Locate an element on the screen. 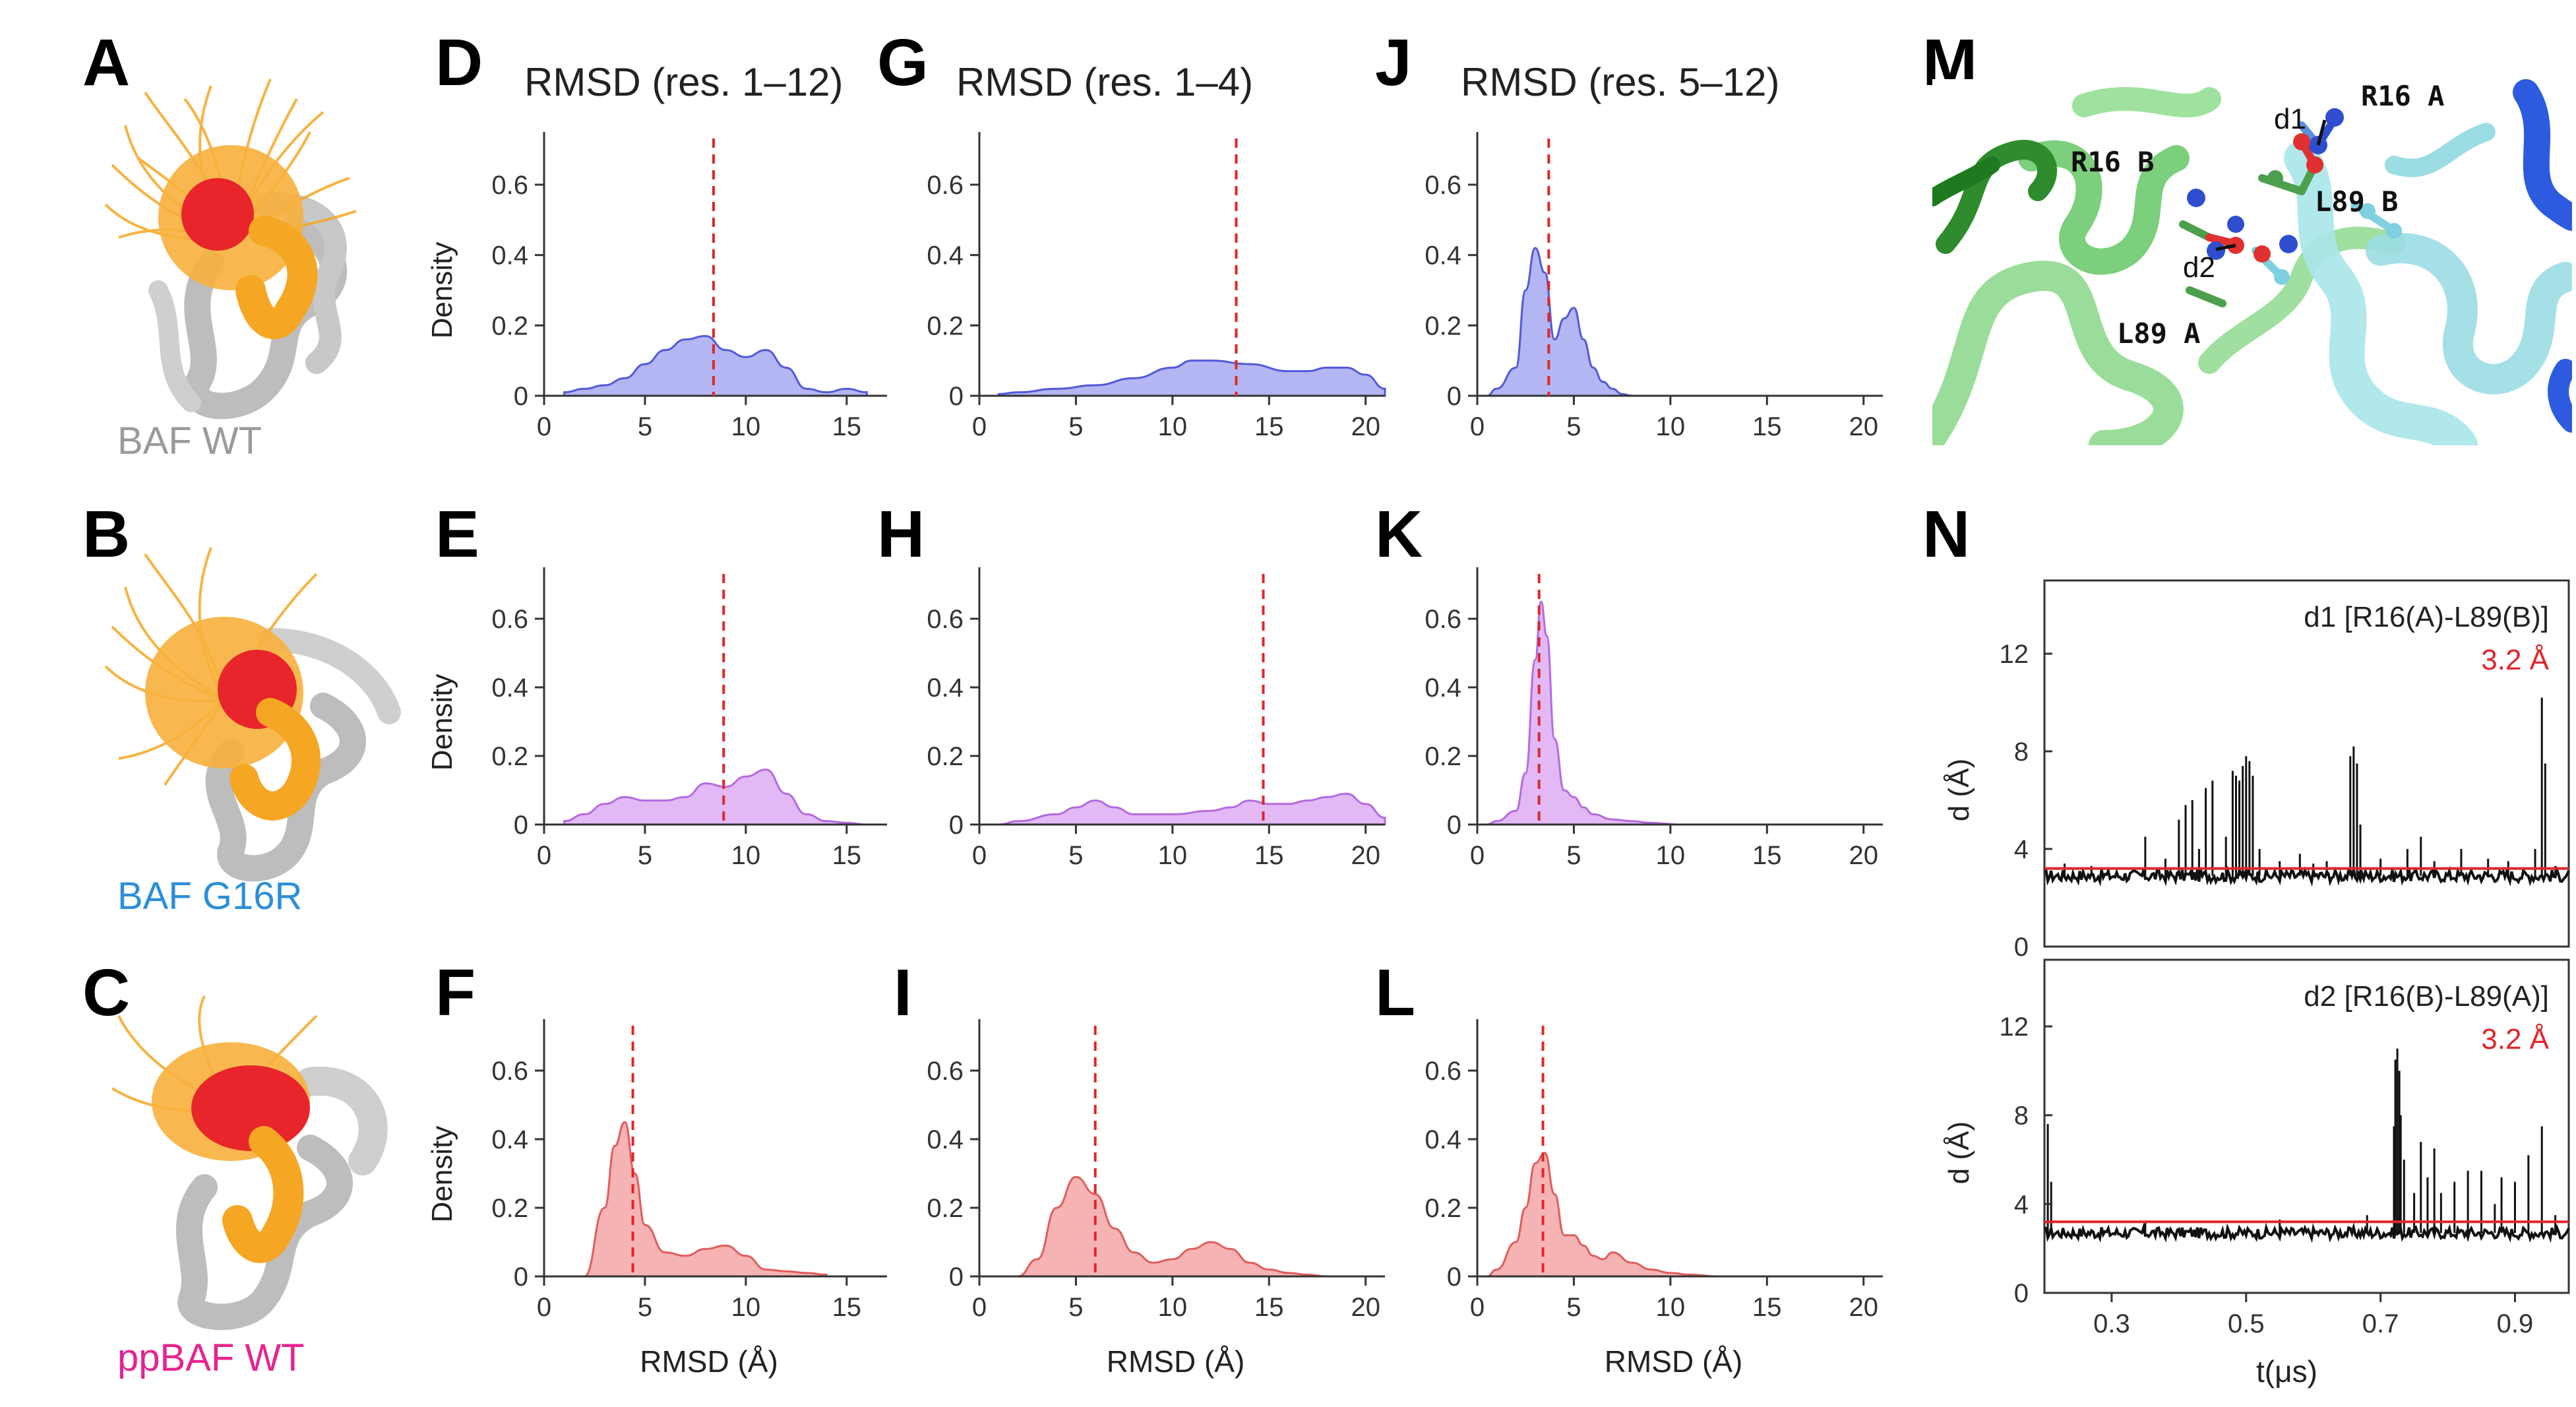  x-tick-label-l: 20 is located at coordinates (1863, 1307).